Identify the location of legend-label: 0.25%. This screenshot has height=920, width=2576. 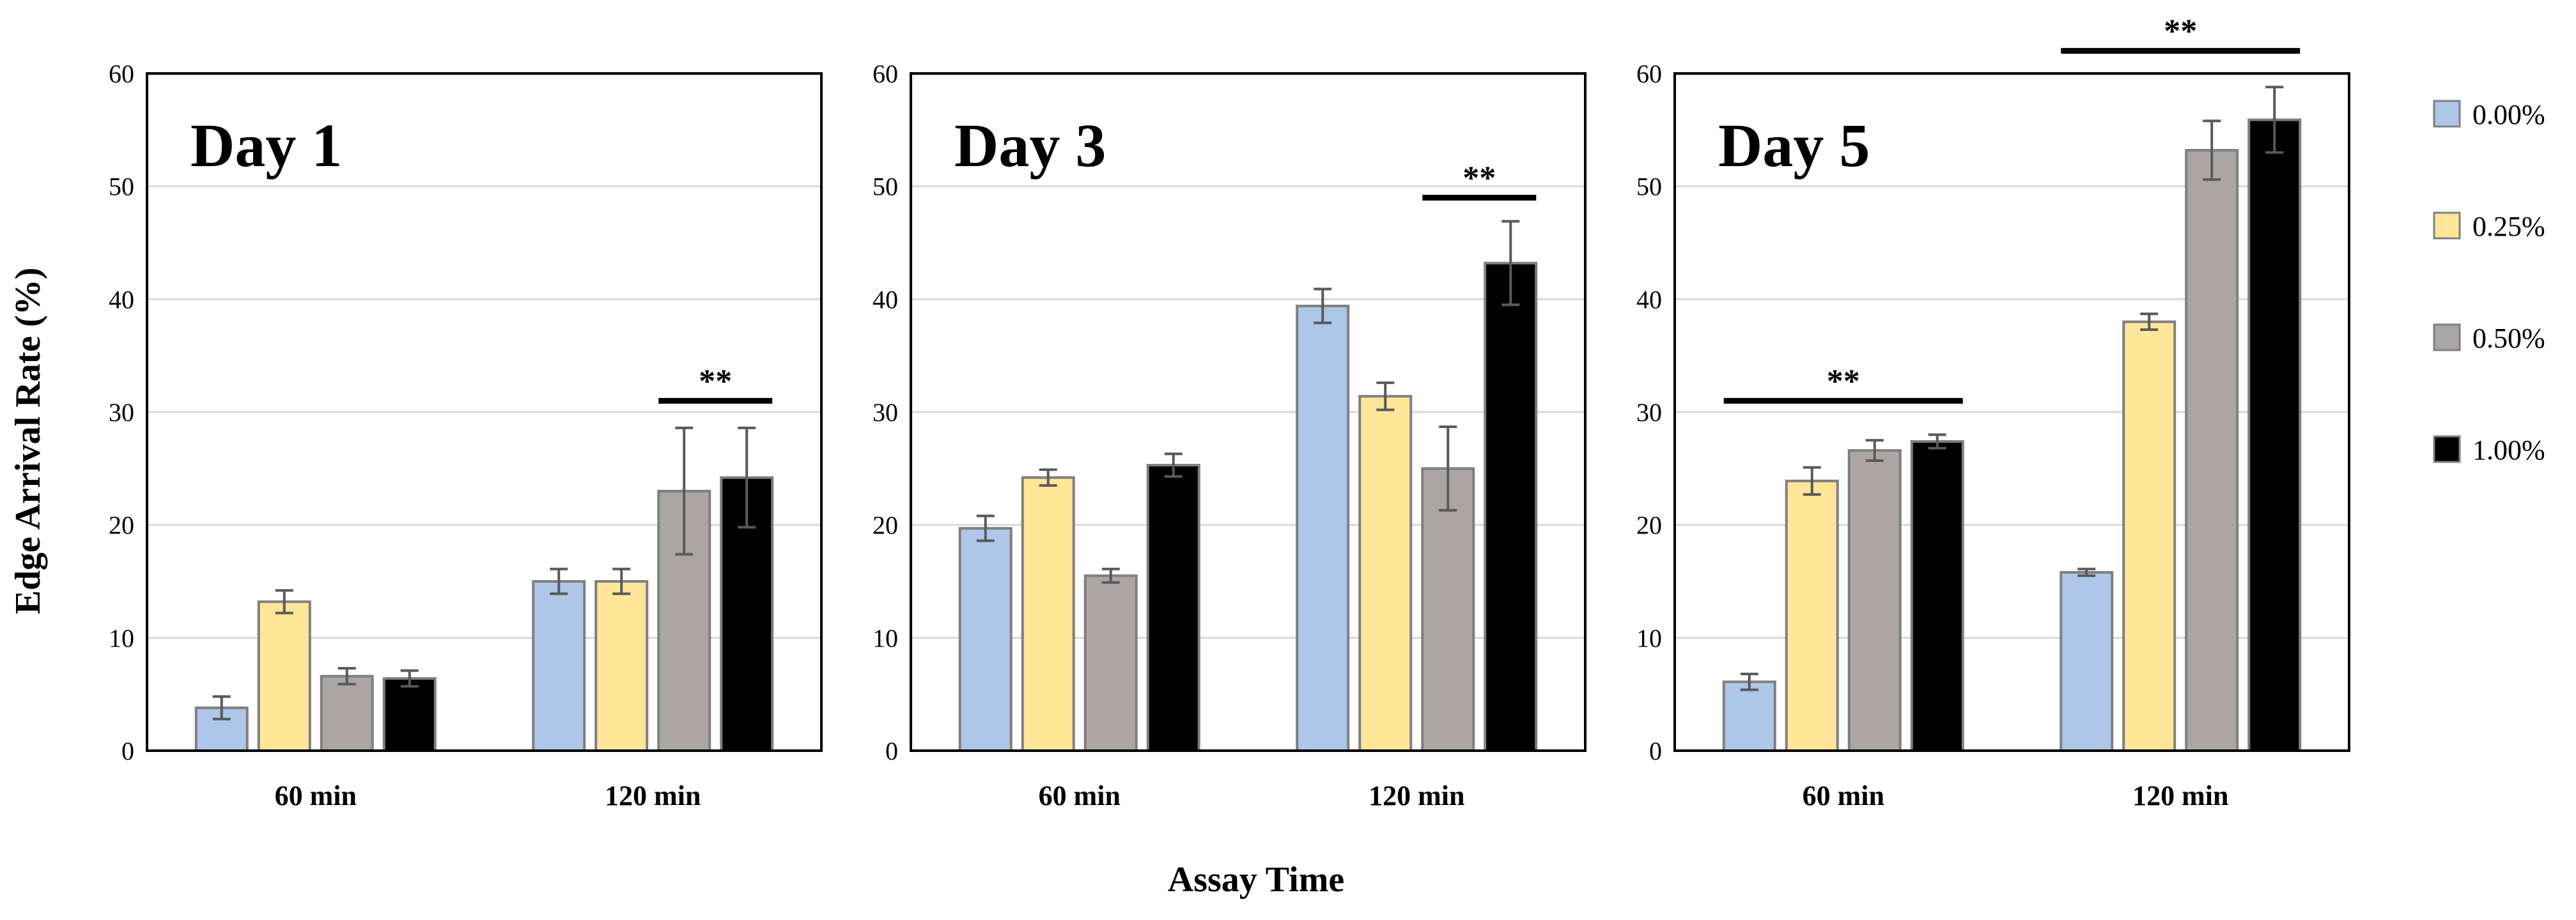
(2508, 226).